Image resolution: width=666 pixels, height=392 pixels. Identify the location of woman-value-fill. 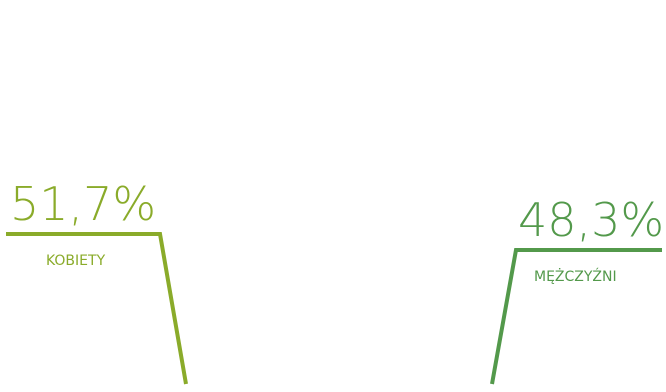
(260, 319).